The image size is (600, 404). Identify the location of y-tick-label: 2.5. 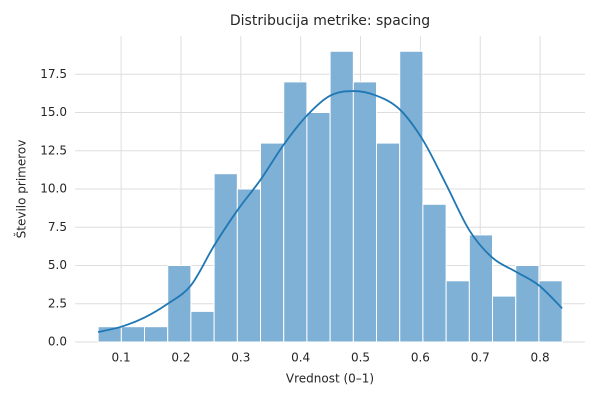
(57, 303).